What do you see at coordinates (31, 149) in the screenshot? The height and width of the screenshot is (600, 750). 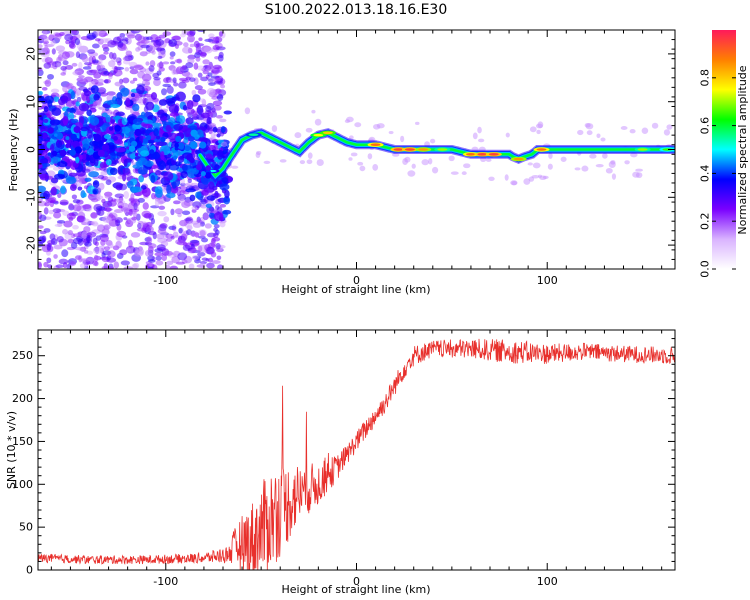 I see `y-tick-label: 0` at bounding box center [31, 149].